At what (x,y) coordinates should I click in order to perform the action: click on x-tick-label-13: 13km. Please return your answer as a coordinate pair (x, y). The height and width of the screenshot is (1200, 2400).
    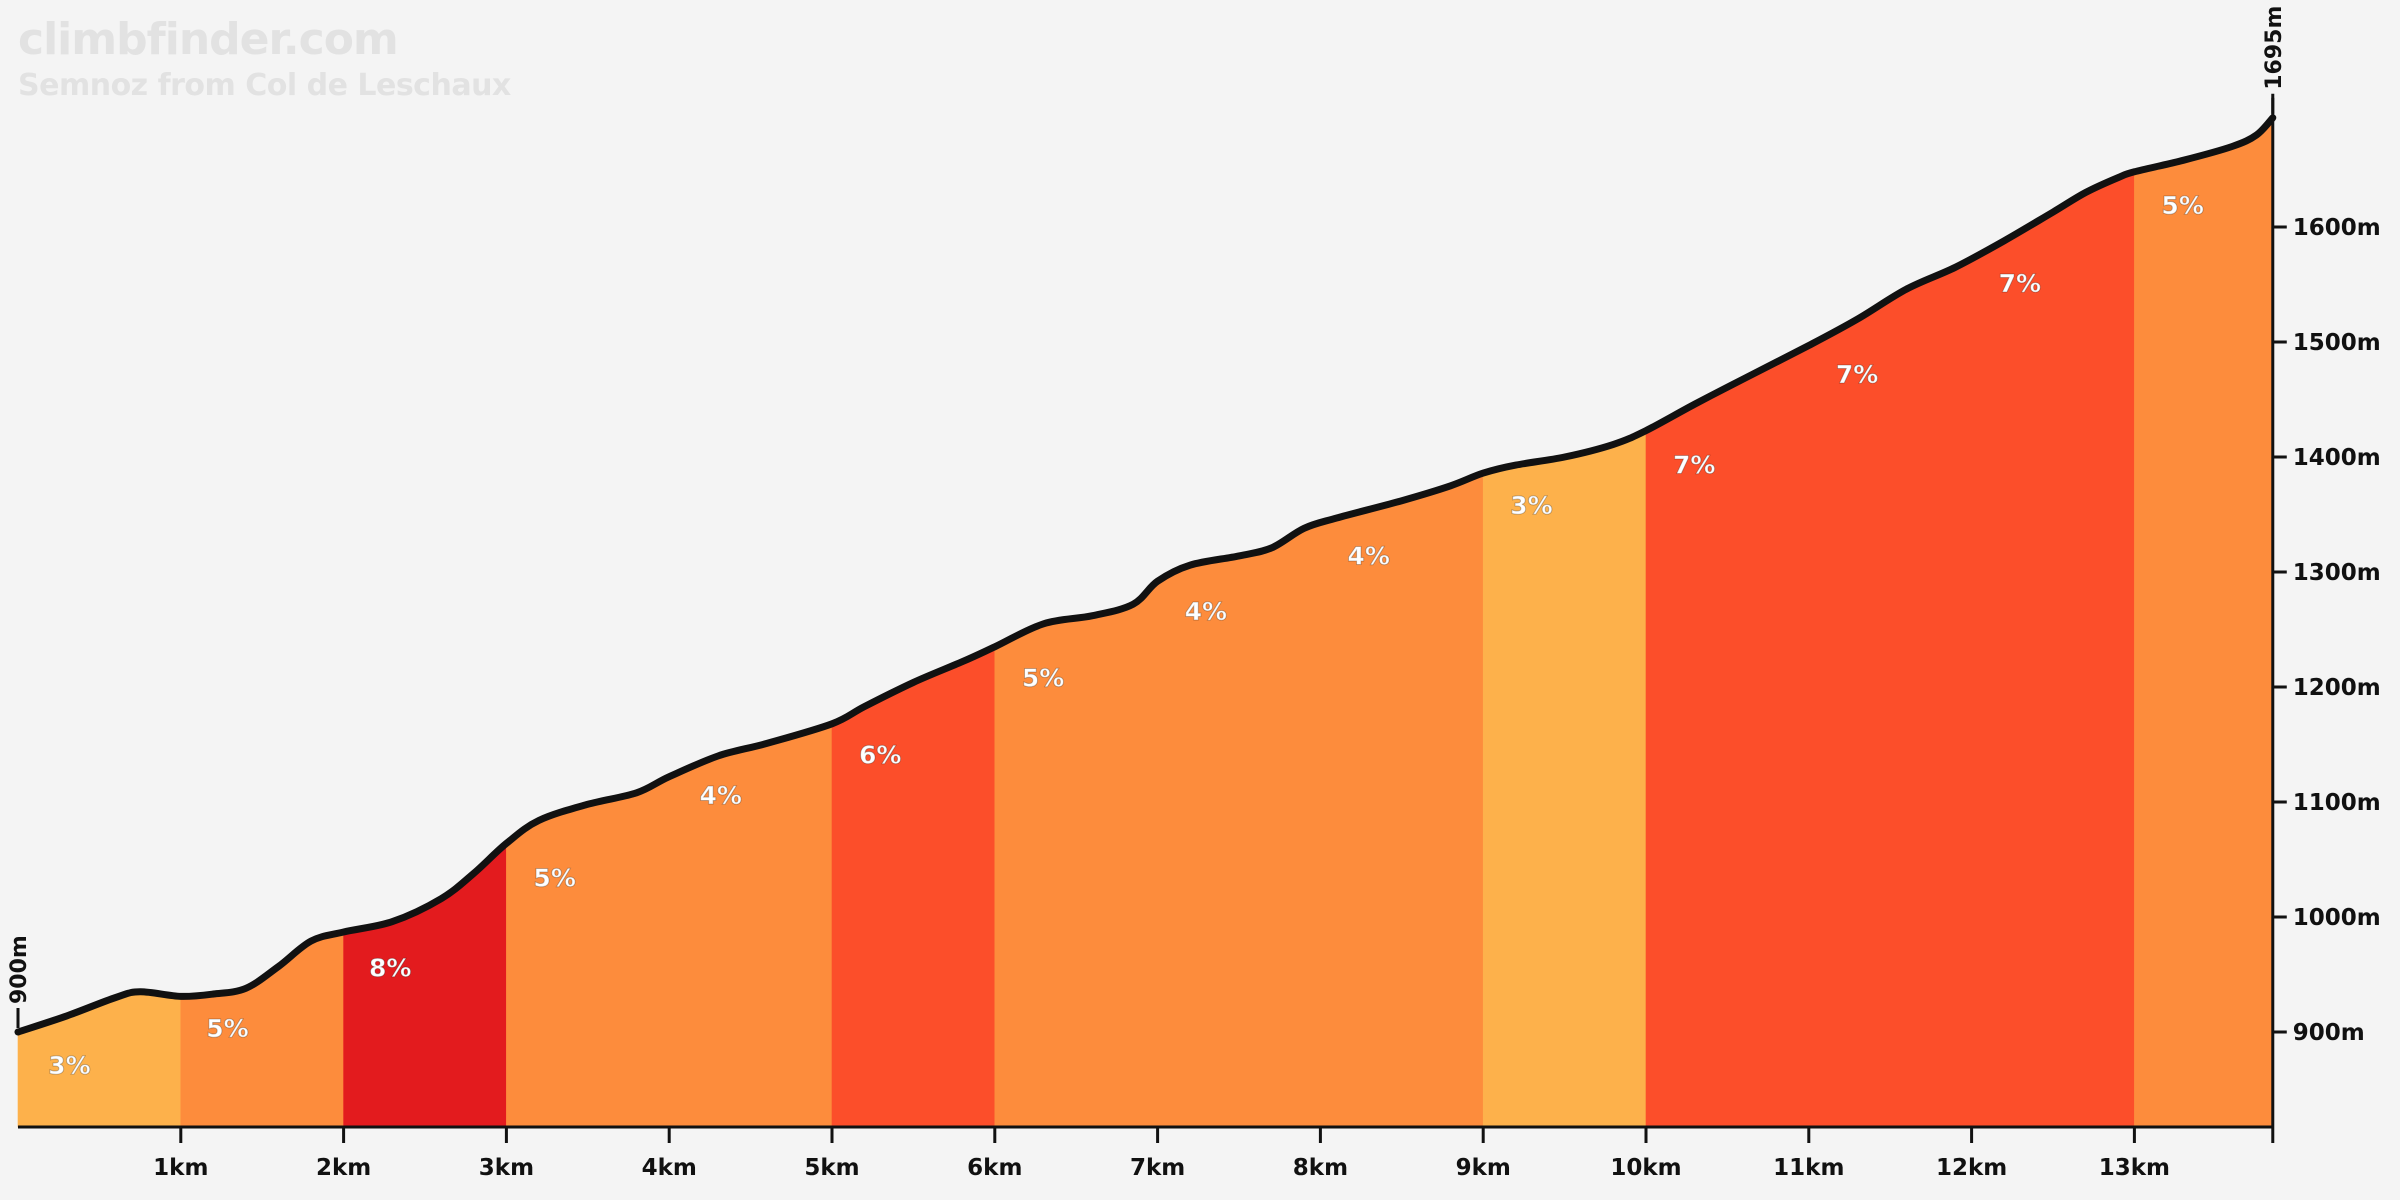
    Looking at the image, I should click on (2134, 1168).